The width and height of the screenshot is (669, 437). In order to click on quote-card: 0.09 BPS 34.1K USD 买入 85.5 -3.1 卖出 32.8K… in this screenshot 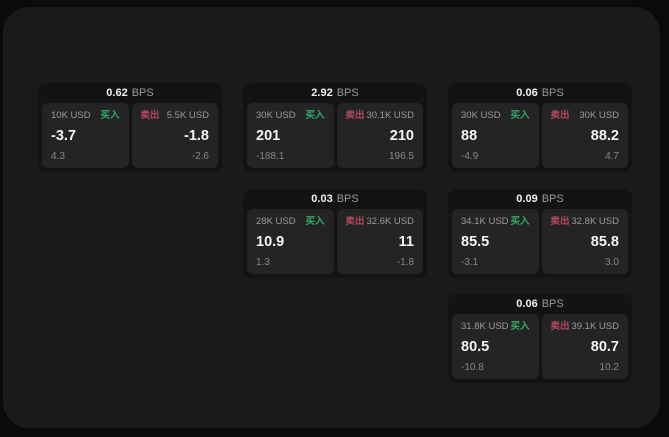, I will do `click(540, 233)`.